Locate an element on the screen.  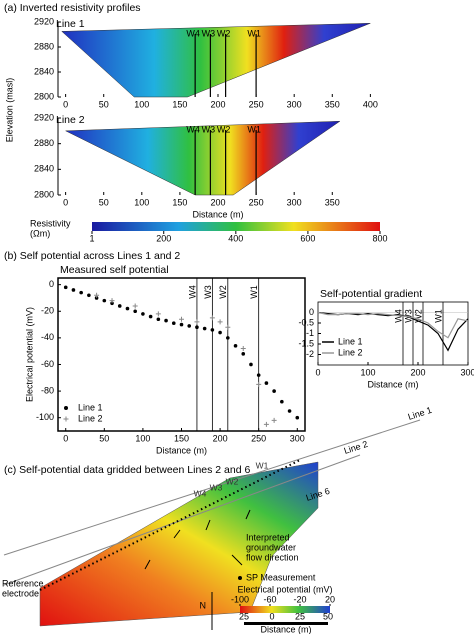
y-tick-label: -60 is located at coordinates (47, 364).